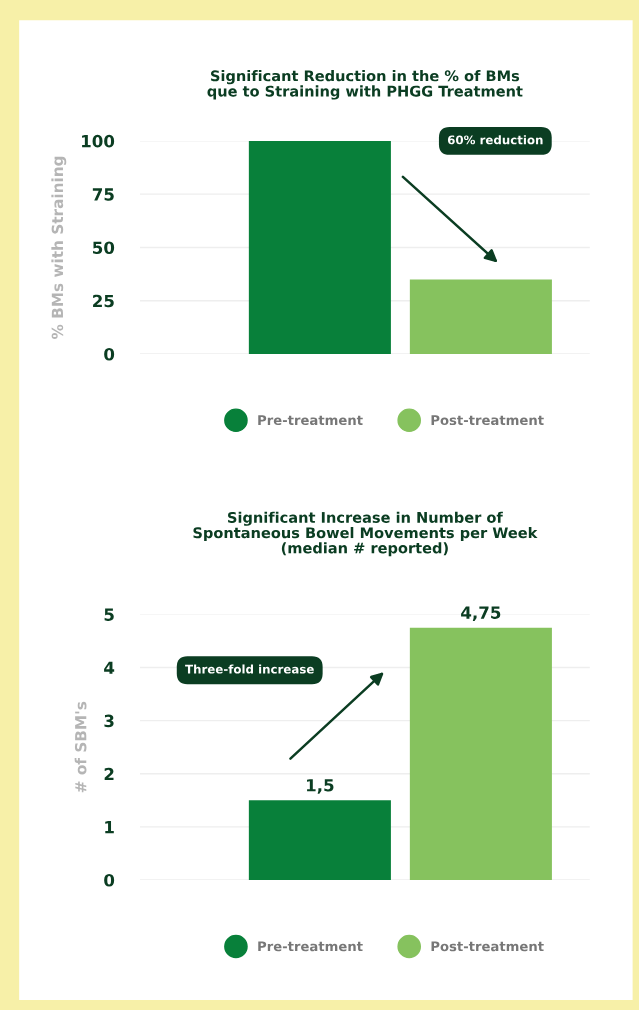 The image size is (639, 1010). I want to click on annotation: Three-fold increase, so click(249, 669).